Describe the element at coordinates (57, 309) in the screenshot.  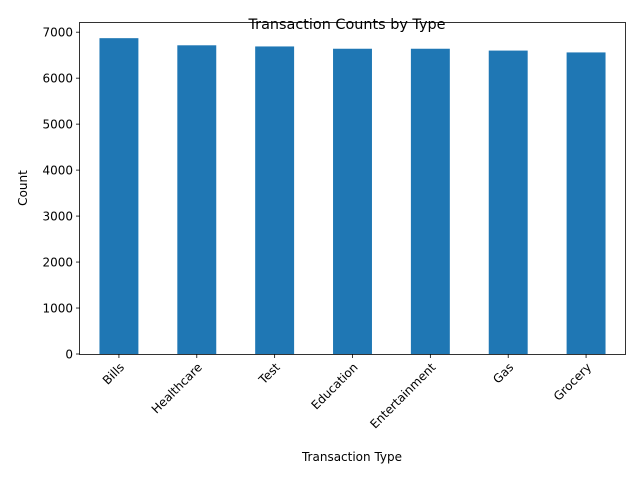
I see `y-tick-label: 1000` at that location.